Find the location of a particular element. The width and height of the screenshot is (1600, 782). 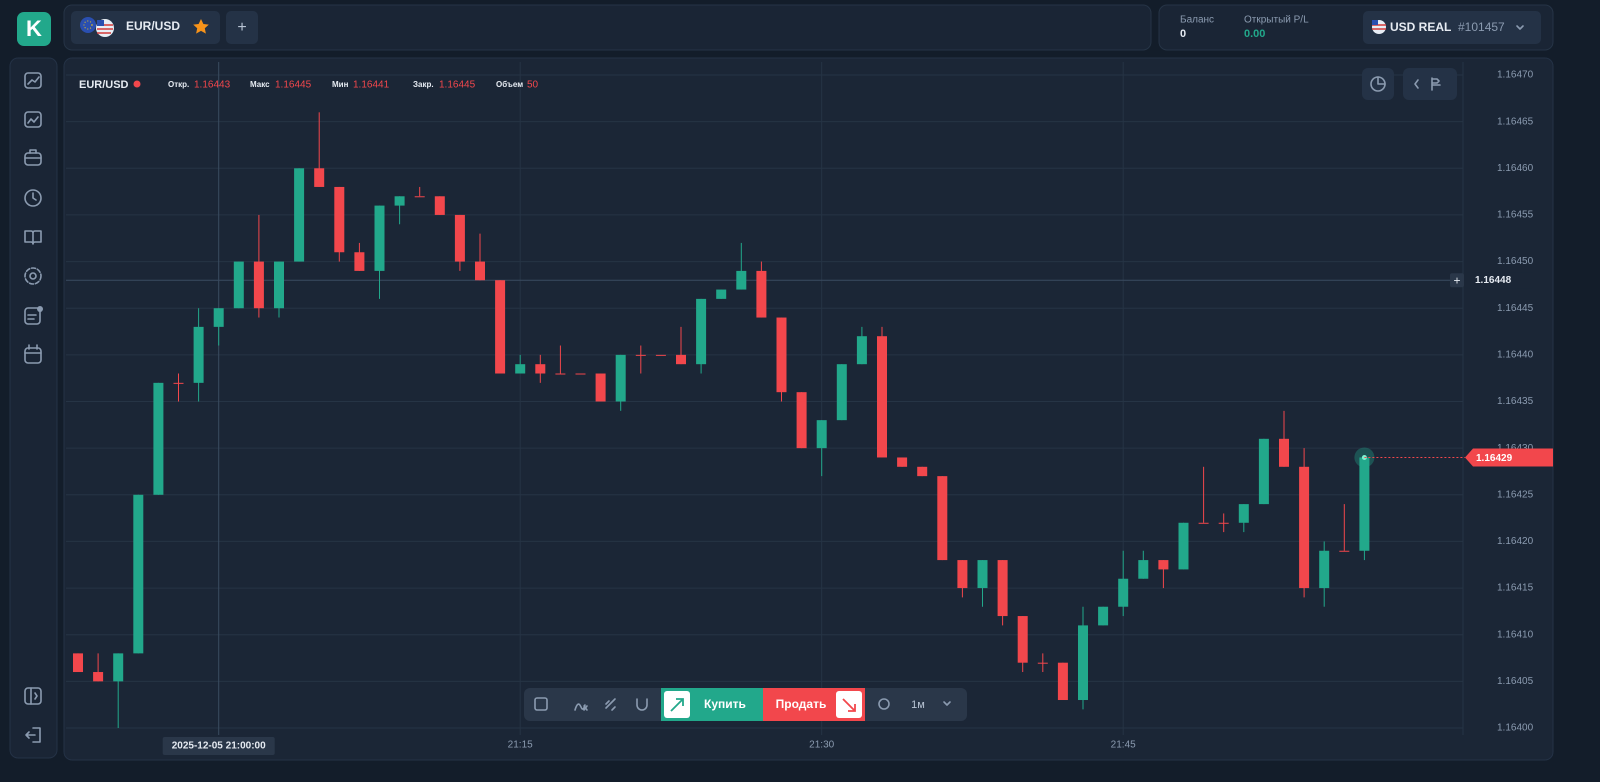

layout-icon is located at coordinates (541, 704).